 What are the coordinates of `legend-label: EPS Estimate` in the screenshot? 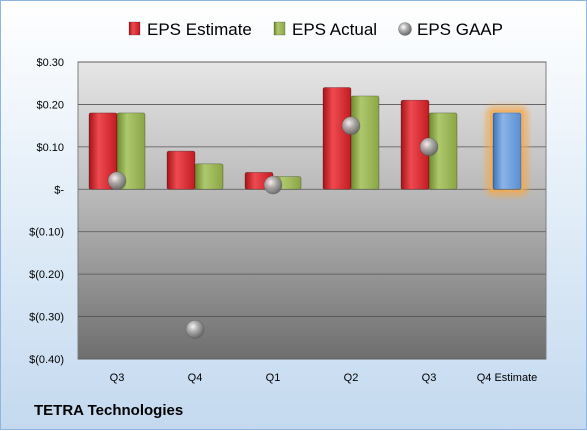 It's located at (199, 29).